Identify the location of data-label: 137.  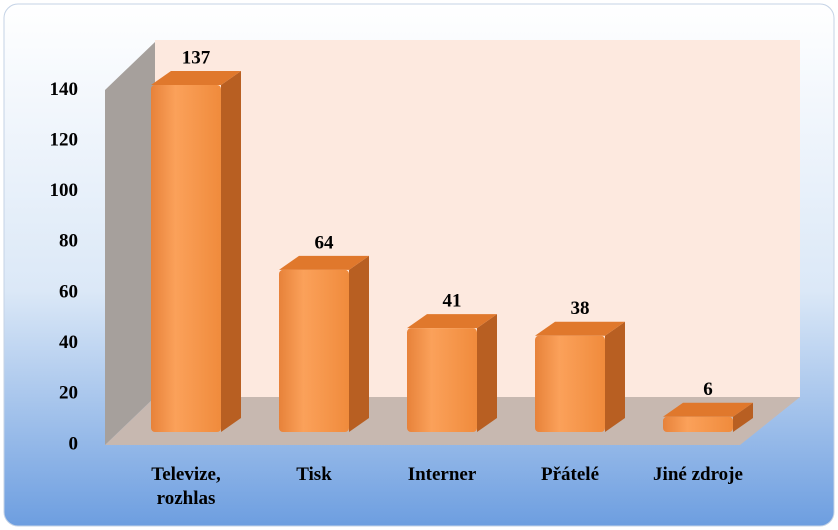
(196, 57).